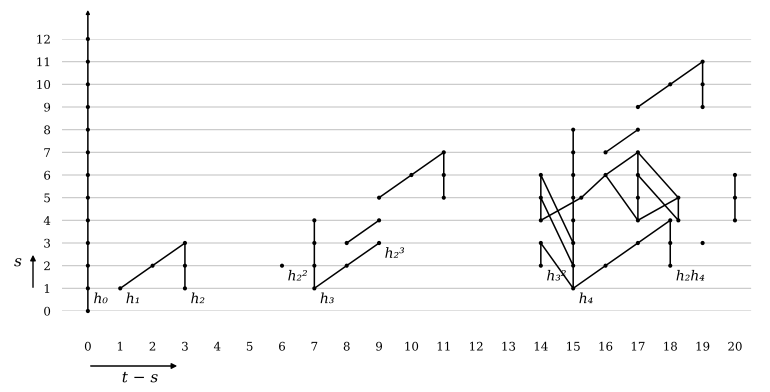  Describe the element at coordinates (47, 265) in the screenshot. I see `y-tick-label: 2` at that location.